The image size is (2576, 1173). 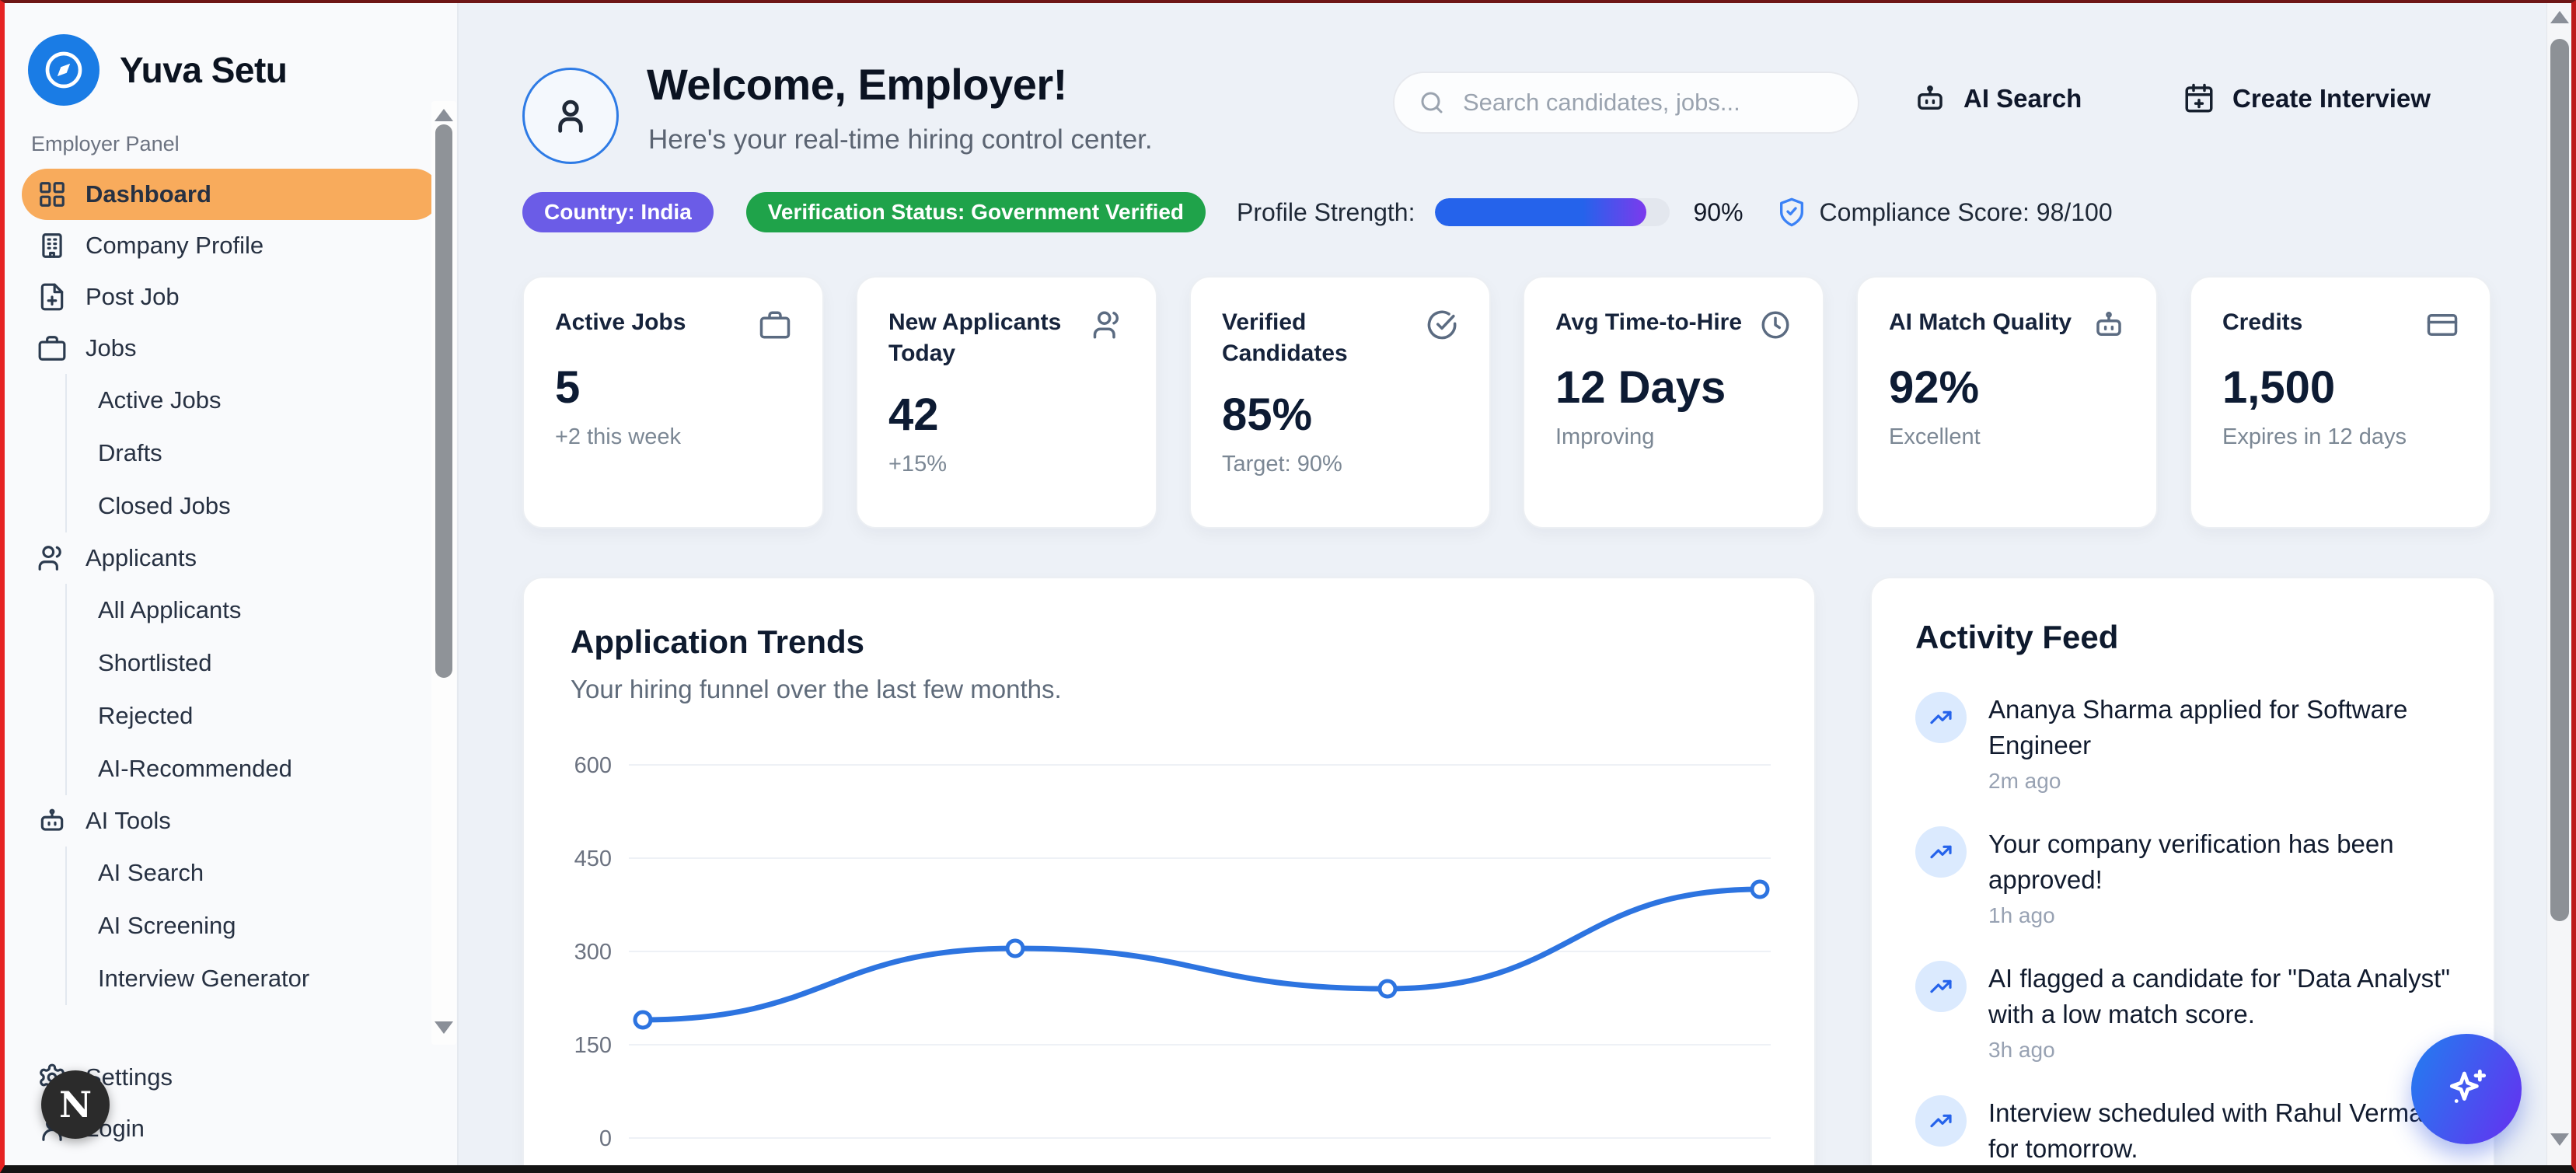 What do you see at coordinates (2442, 325) in the screenshot?
I see `credit-card-icon` at bounding box center [2442, 325].